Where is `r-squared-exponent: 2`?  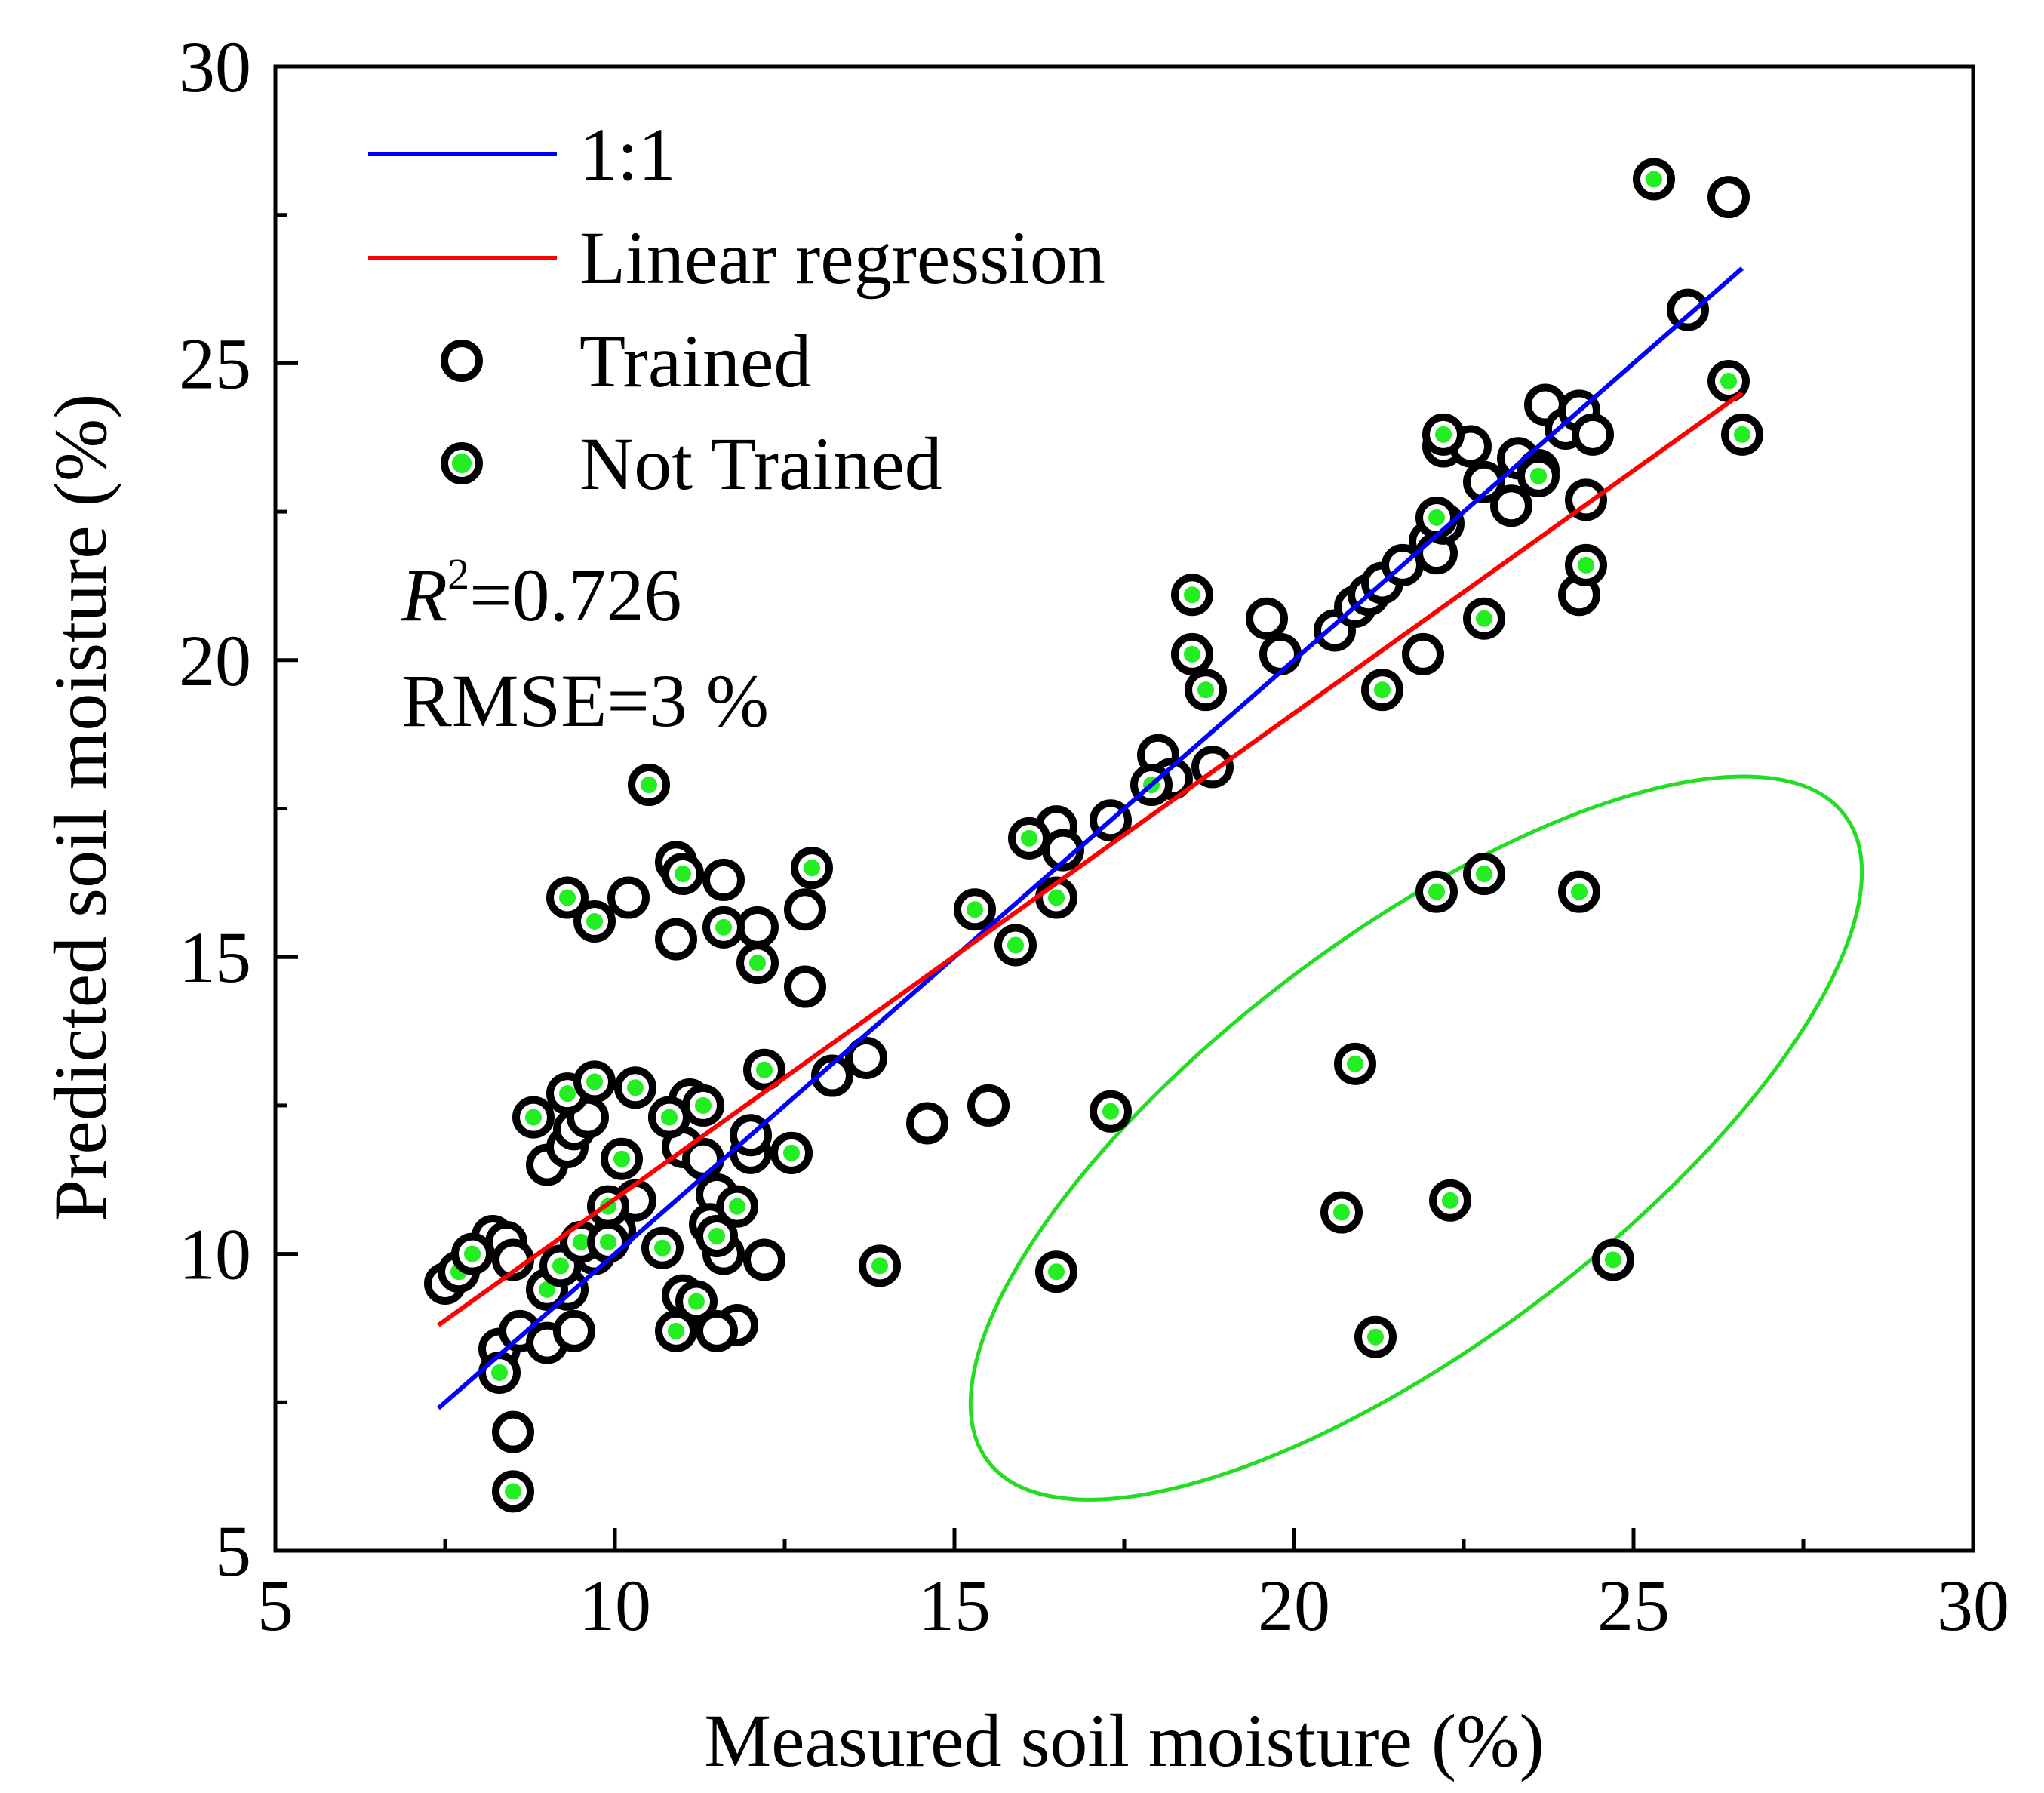
r-squared-exponent: 2 is located at coordinates (458, 573).